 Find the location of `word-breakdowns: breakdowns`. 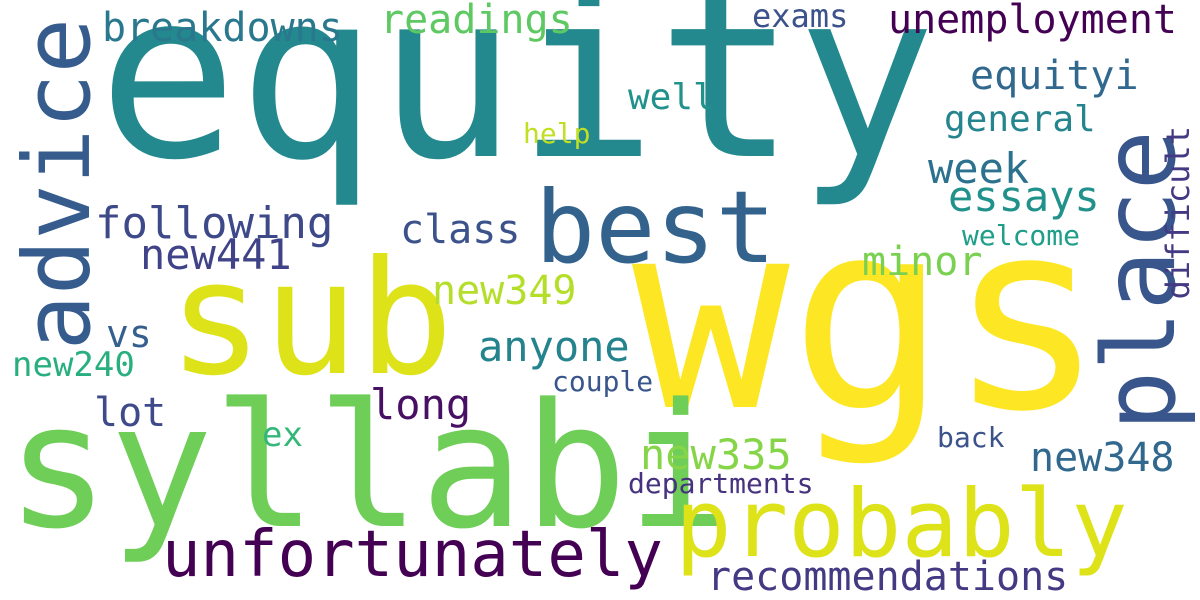

word-breakdowns: breakdowns is located at coordinates (222, 28).